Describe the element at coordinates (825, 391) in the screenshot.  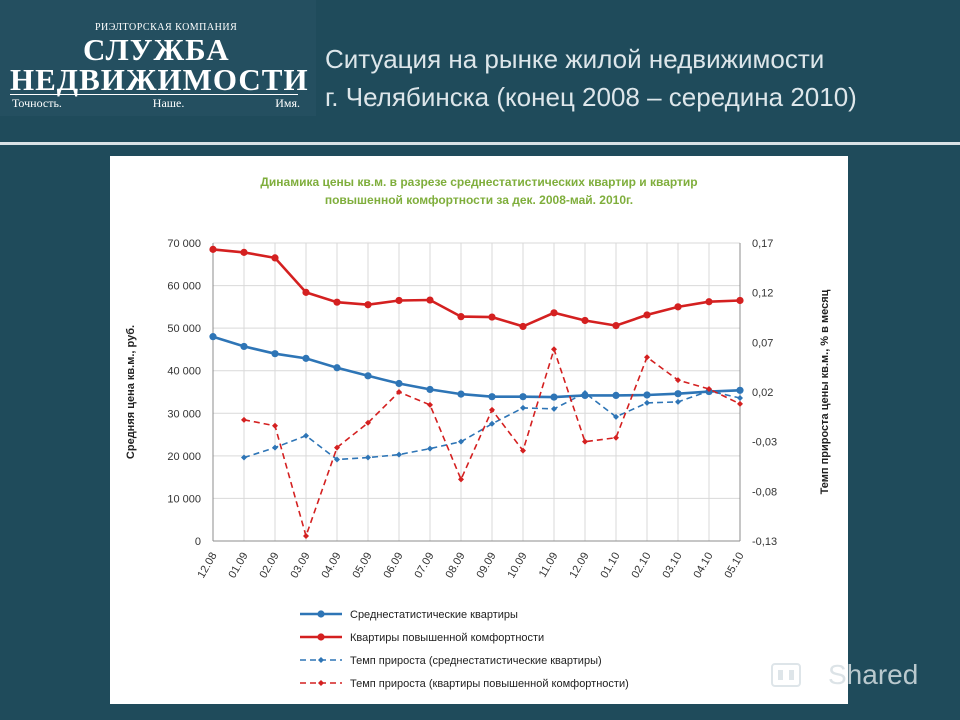
I see `y-right-axis-label: Темп прироста цены кв.м., % в месяц` at that location.